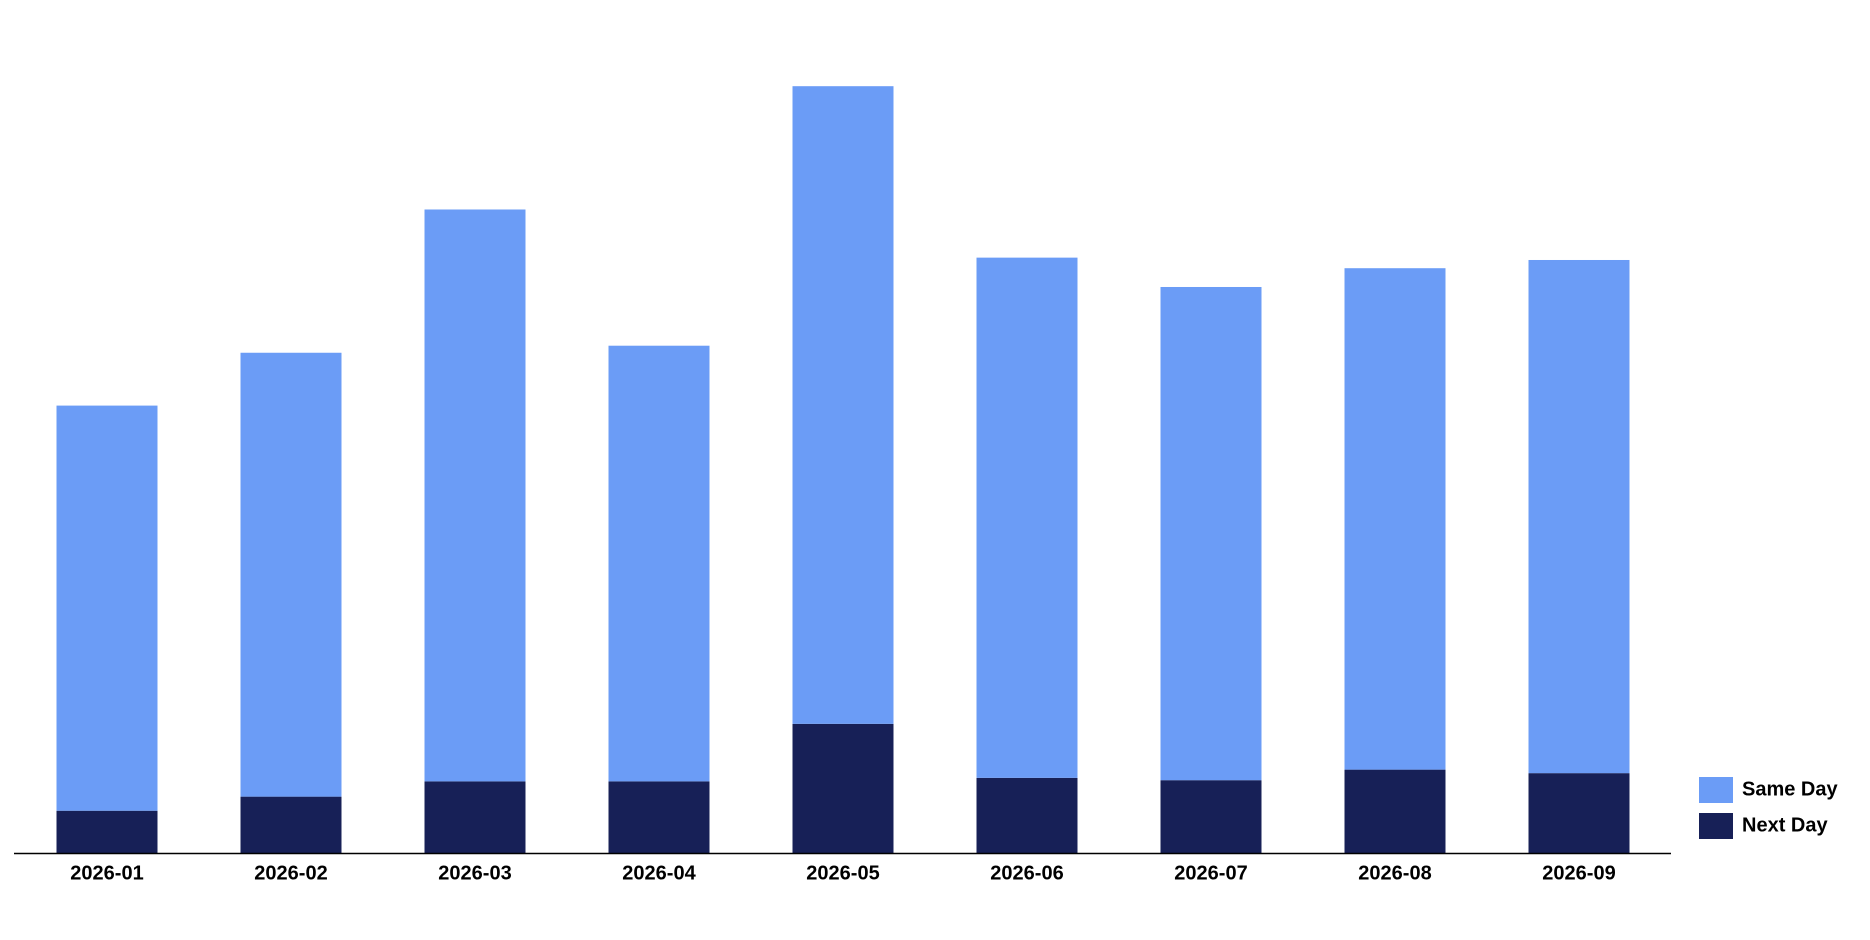 The image size is (1870, 940). Describe the element at coordinates (290, 873) in the screenshot. I see `x-tick-label: 2026-02` at that location.